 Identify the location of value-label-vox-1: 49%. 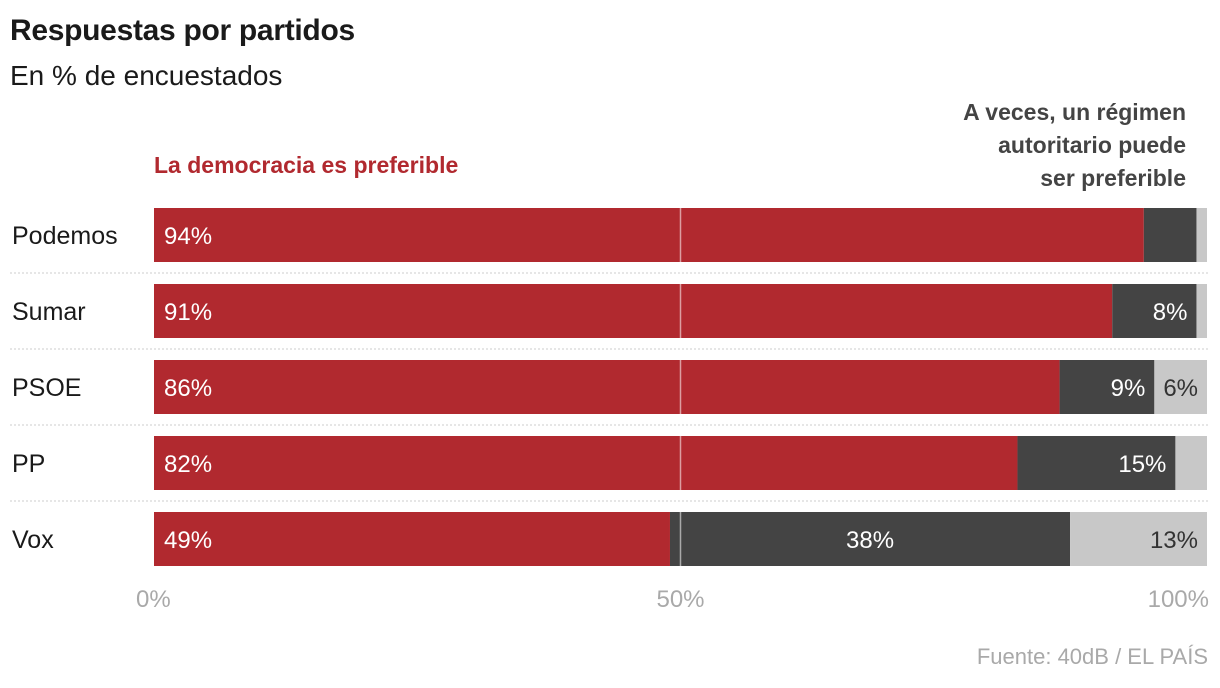
(188, 540).